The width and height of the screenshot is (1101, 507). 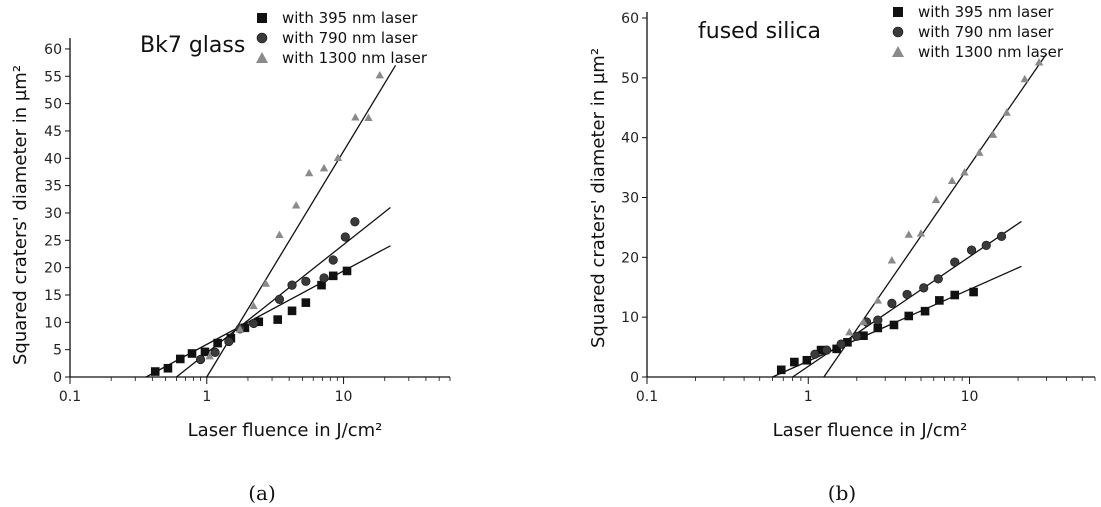 I want to click on y-tick-label: 30, so click(x=53, y=214).